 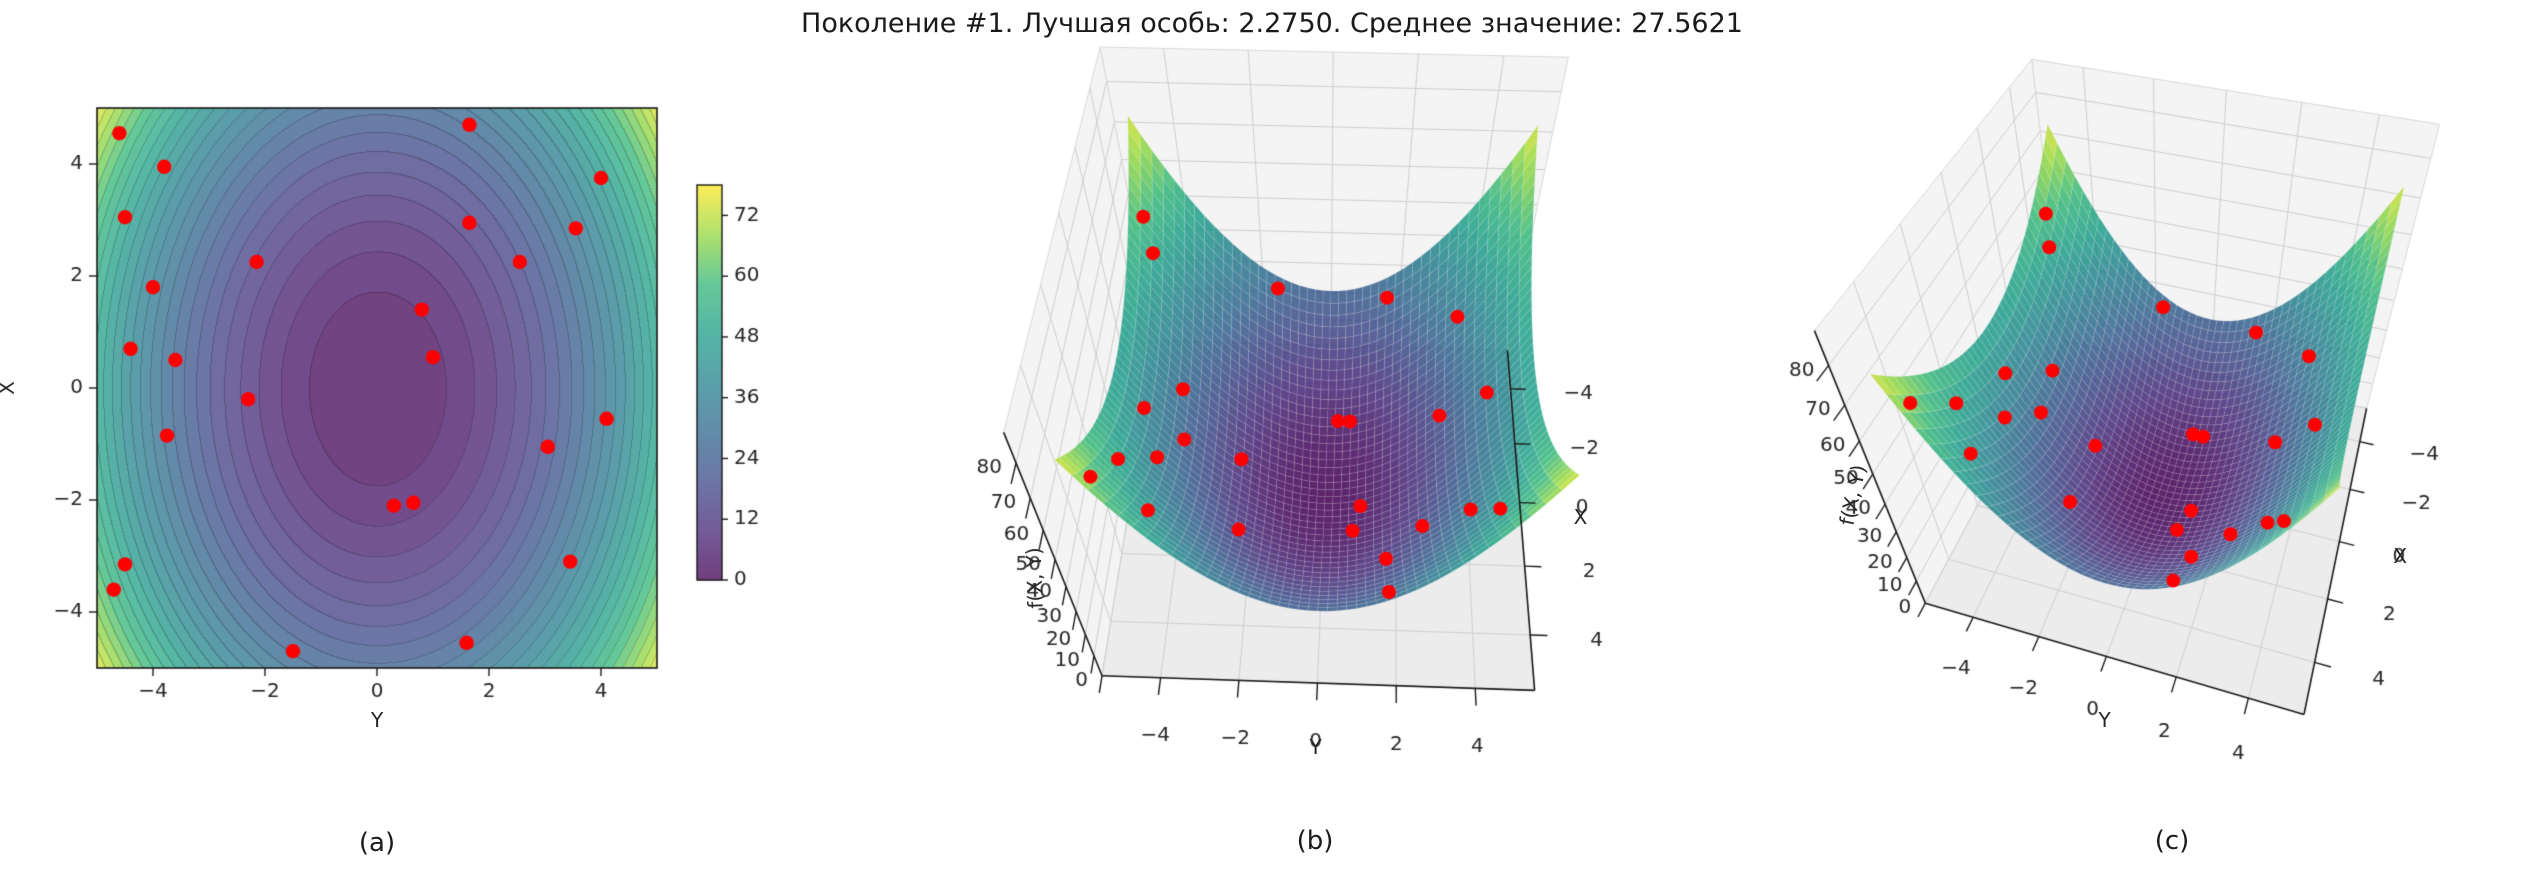 I want to click on panel-a-x-axis-label: Y, so click(x=377, y=720).